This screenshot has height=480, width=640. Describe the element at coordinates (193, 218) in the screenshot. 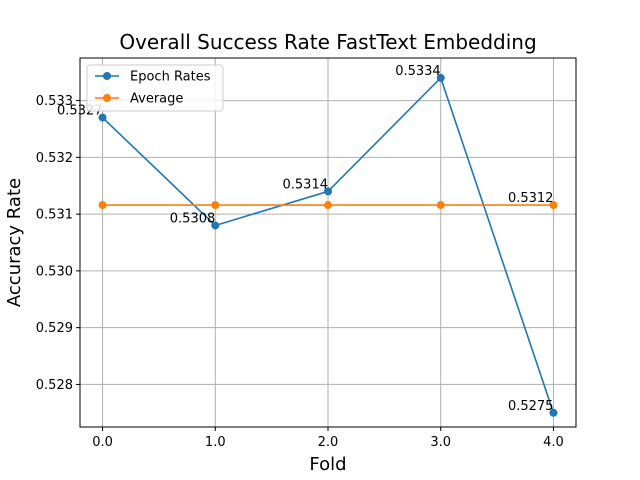

I see `data-label: 0.5308` at that location.